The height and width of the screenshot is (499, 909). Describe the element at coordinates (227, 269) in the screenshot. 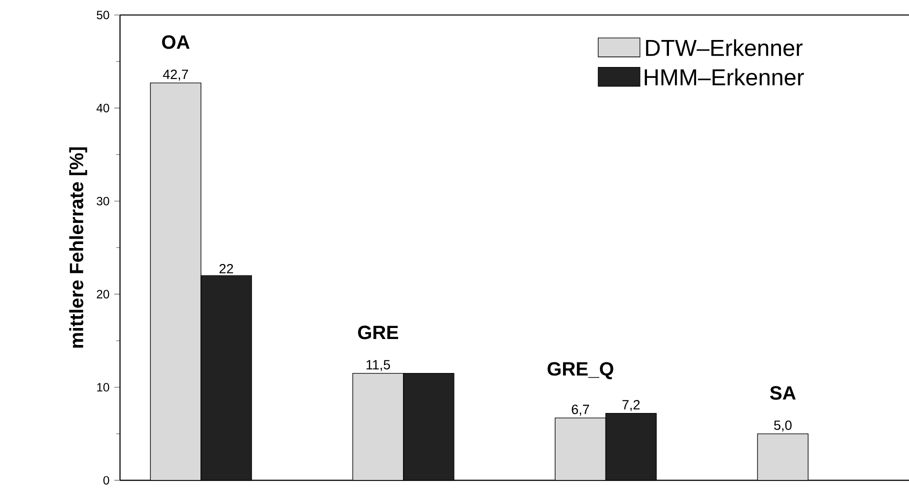

I see `data-label: 22` at that location.